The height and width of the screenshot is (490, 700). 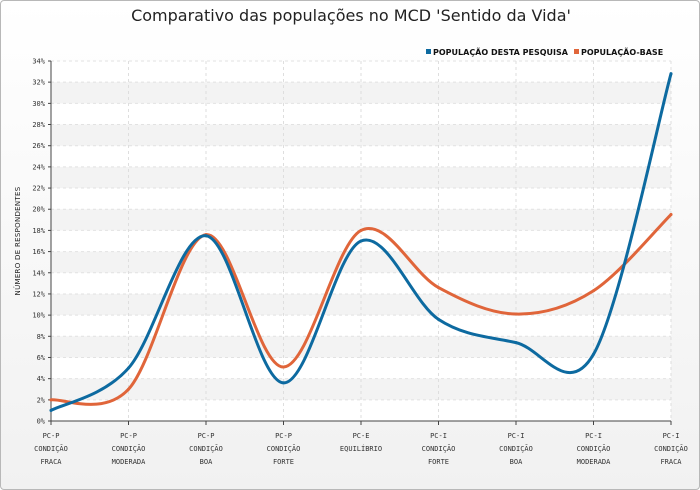 What do you see at coordinates (38, 294) in the screenshot?
I see `y-tick-label: 12%` at bounding box center [38, 294].